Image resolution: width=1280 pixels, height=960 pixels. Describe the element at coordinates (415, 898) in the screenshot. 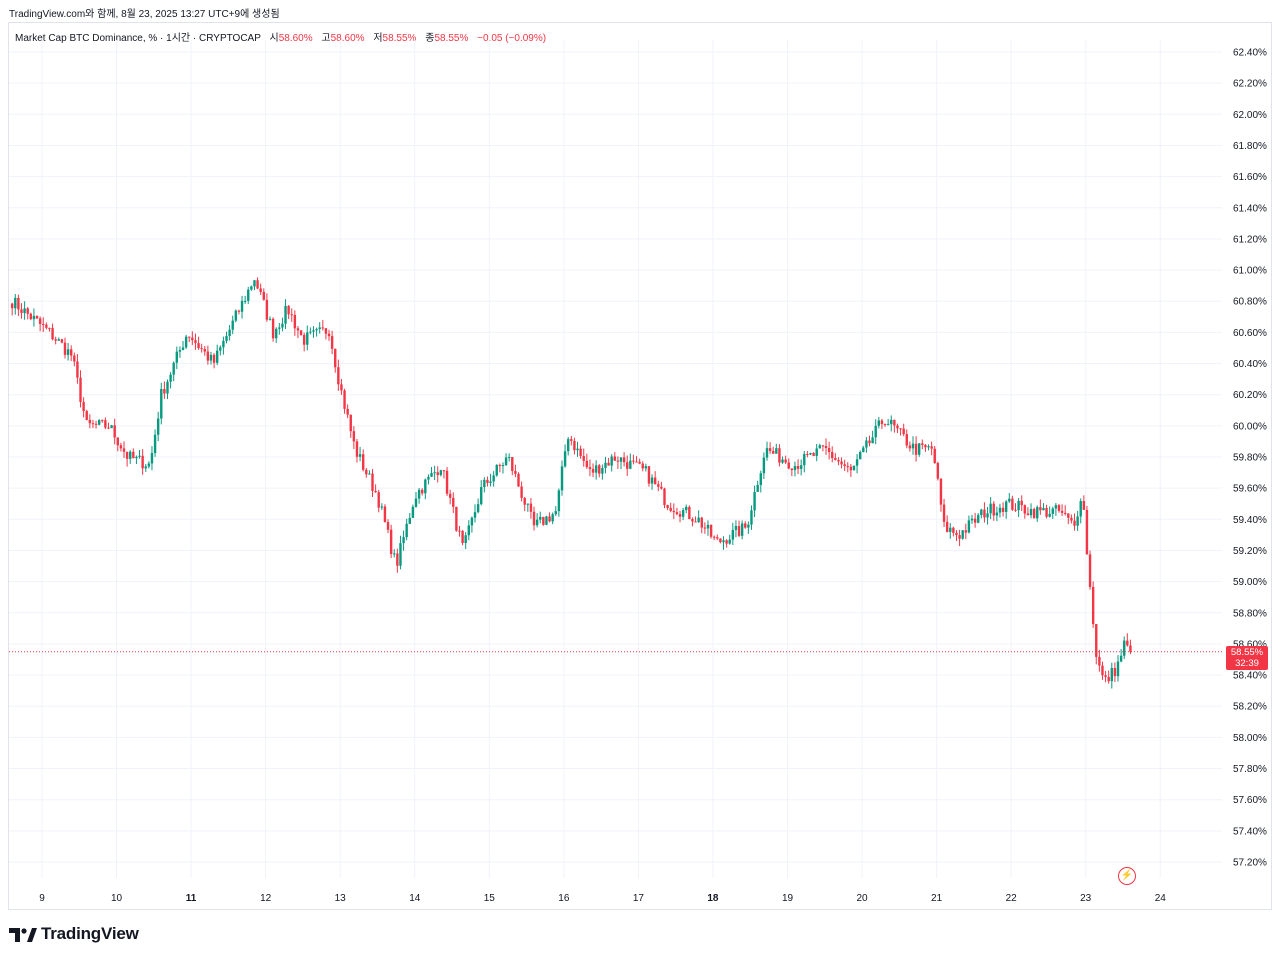

I see `x-tick-label: 14` at that location.